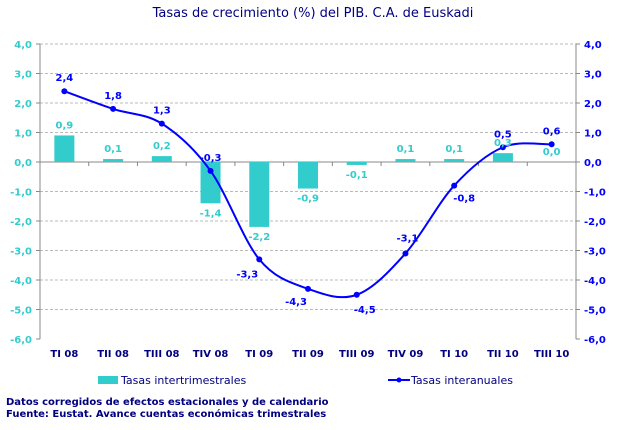  What do you see at coordinates (595, 252) in the screenshot?
I see `right-tick-label: -3,0` at bounding box center [595, 252].